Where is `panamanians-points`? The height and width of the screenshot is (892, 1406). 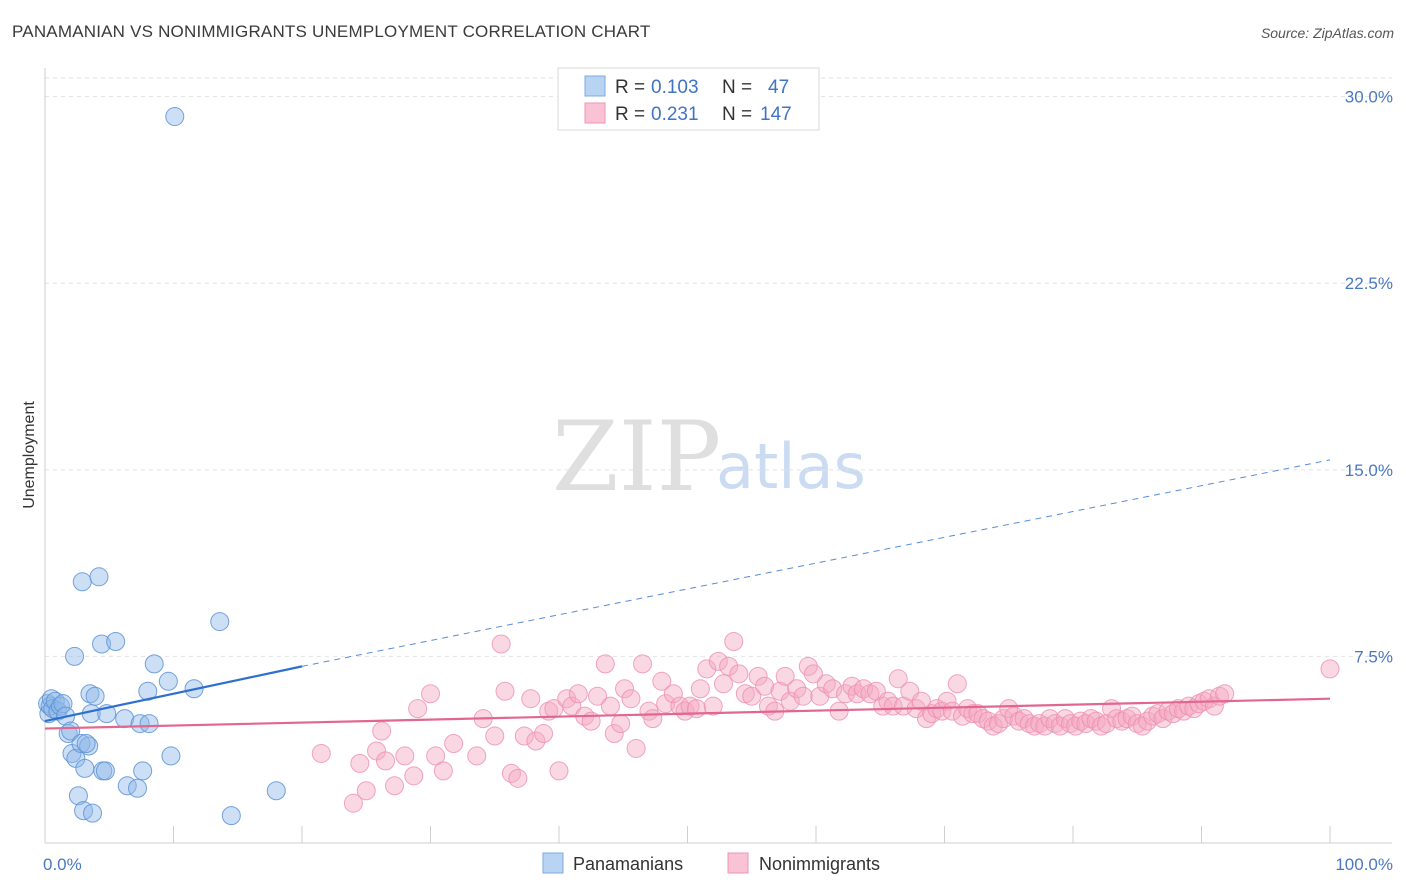 panamanians-points is located at coordinates (162, 466).